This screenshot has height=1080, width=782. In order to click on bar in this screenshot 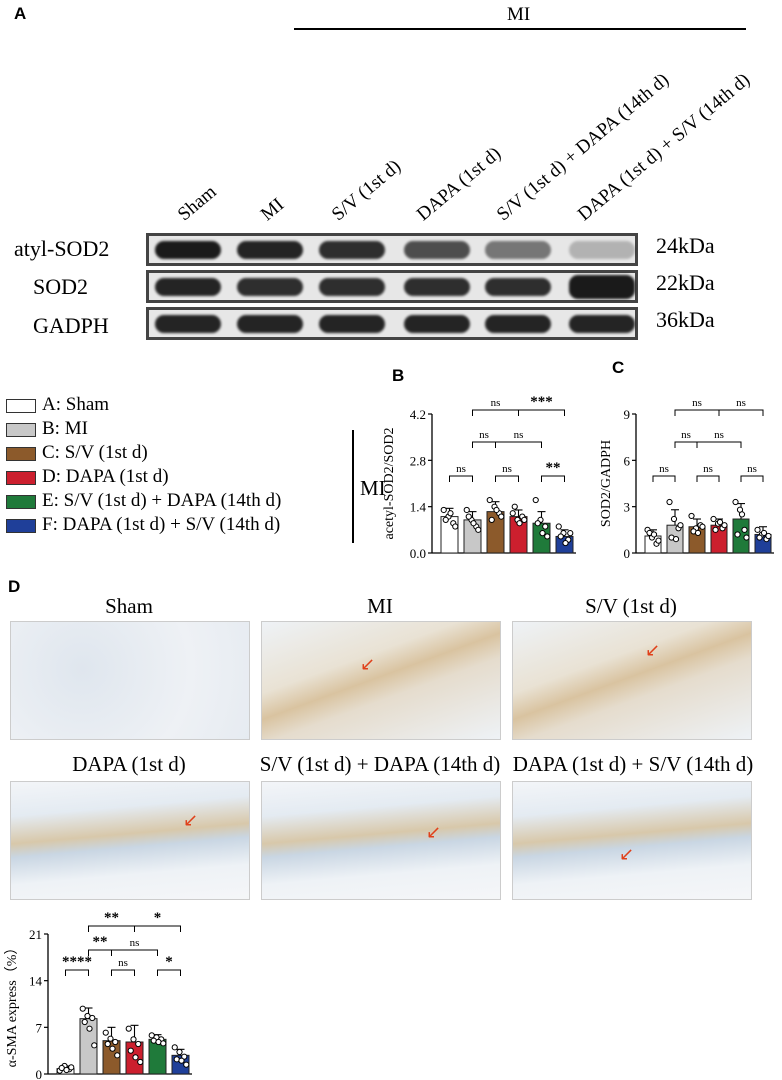, I will do `click(541, 538)`.